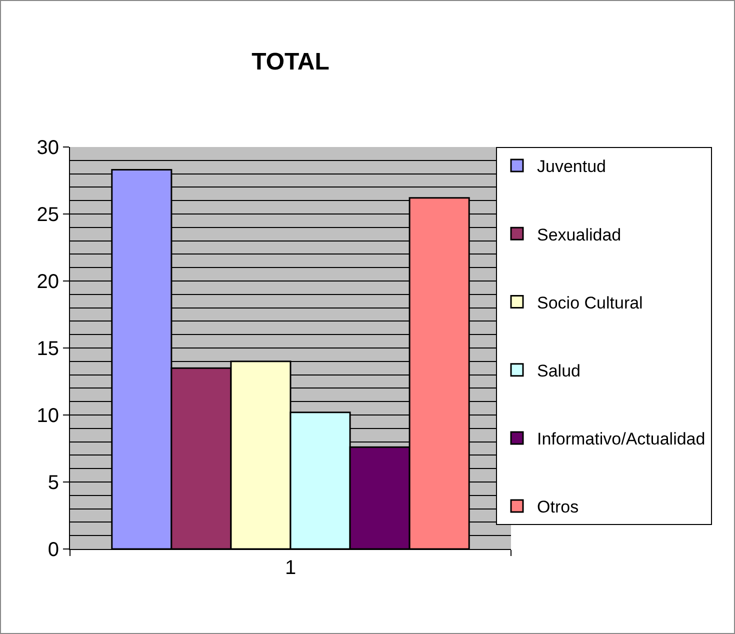 Image resolution: width=735 pixels, height=634 pixels. Describe the element at coordinates (621, 439) in the screenshot. I see `legend-label: Informativo/Actualidad` at that location.